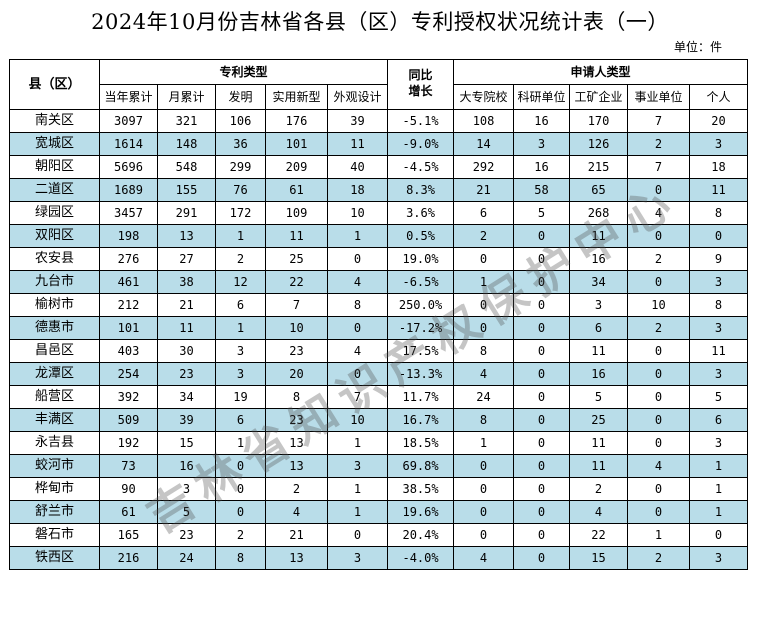 Image resolution: width=760 pixels, height=640 pixels. I want to click on cell-year: 212, so click(128, 305).